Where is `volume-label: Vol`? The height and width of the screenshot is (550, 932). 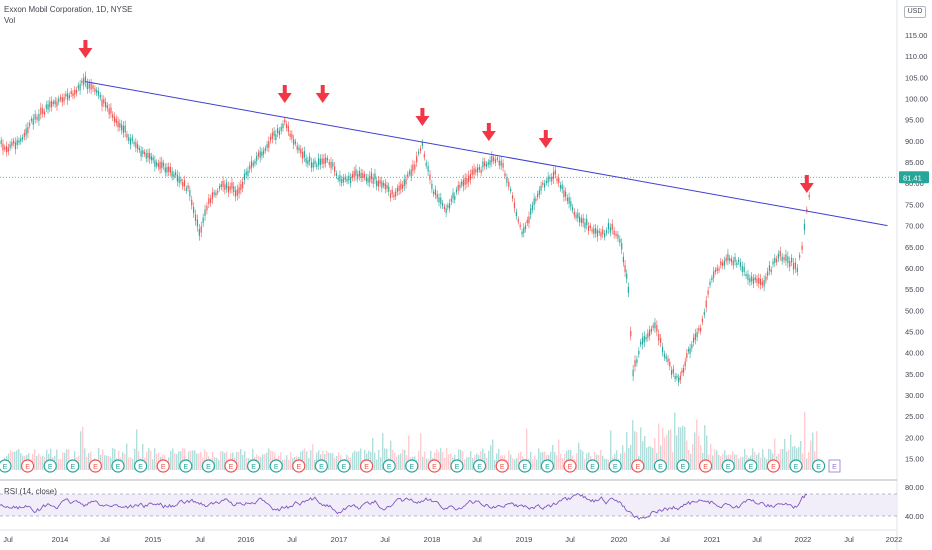 volume-label: Vol is located at coordinates (68, 20).